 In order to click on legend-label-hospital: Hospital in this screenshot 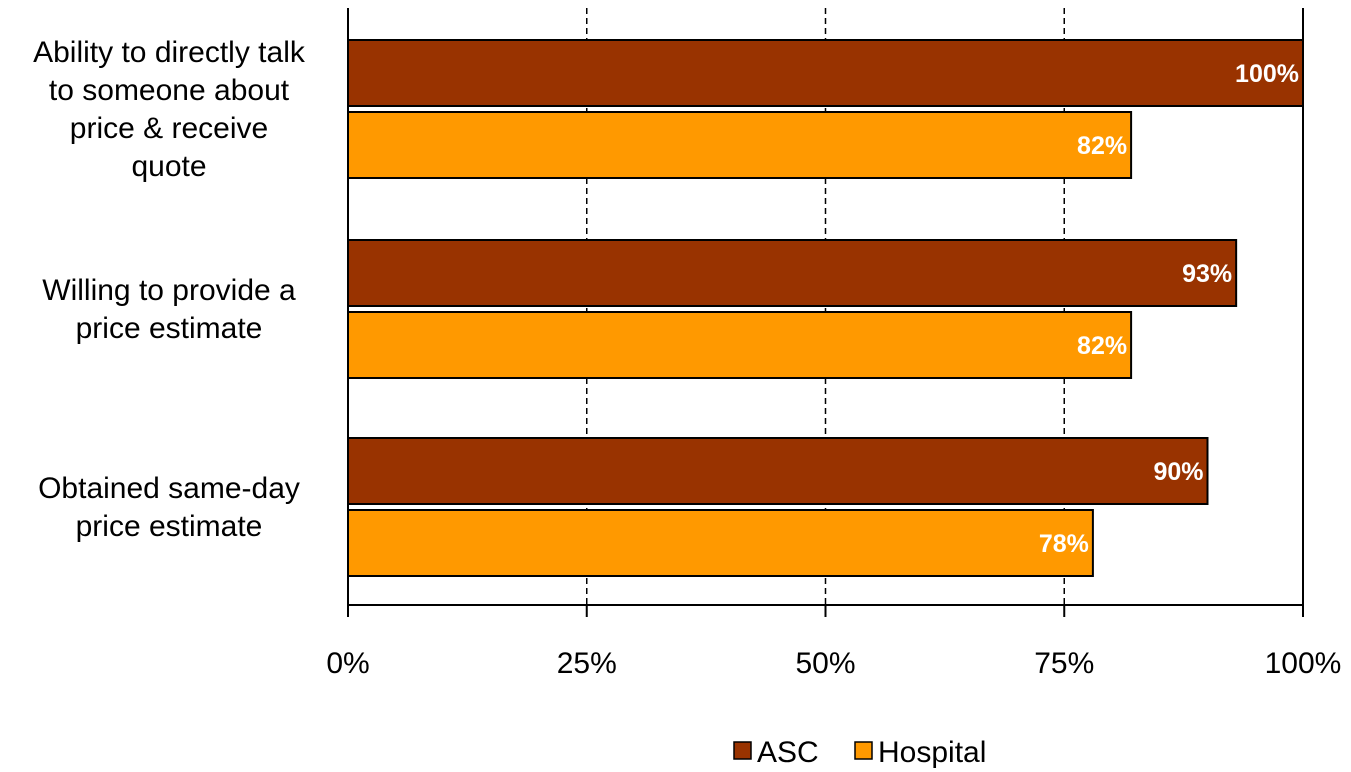, I will do `click(932, 752)`.